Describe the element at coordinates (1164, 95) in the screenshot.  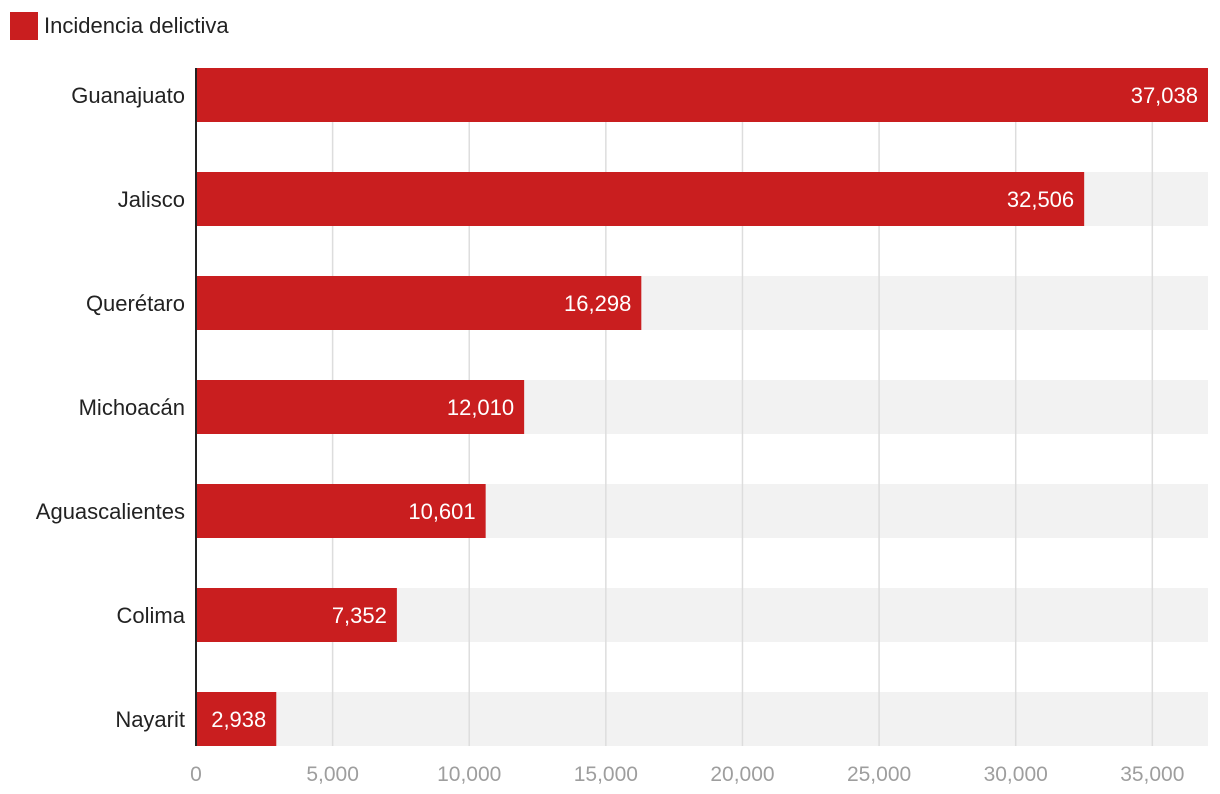
I see `data-label: 37,038` at that location.